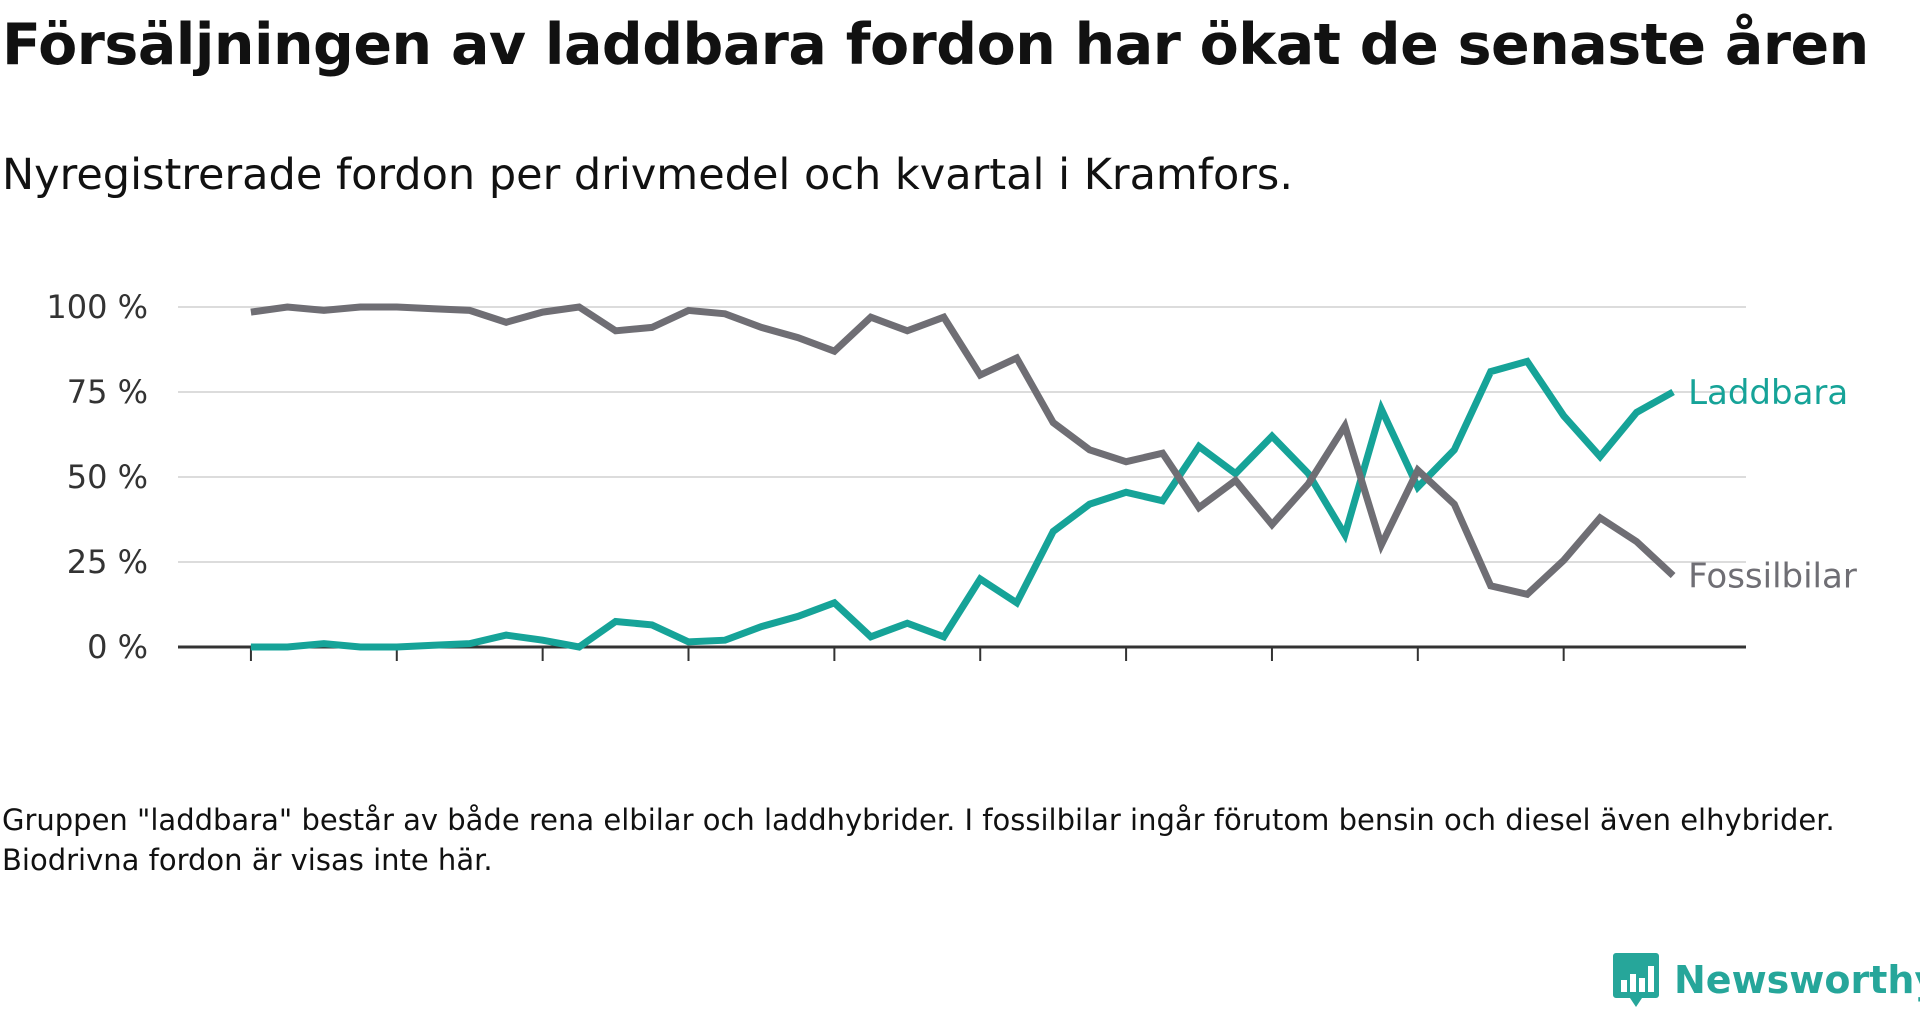 This screenshot has height=1010, width=1920. I want to click on label-layer: Laddbara Fossilbilar, so click(1772, 485).